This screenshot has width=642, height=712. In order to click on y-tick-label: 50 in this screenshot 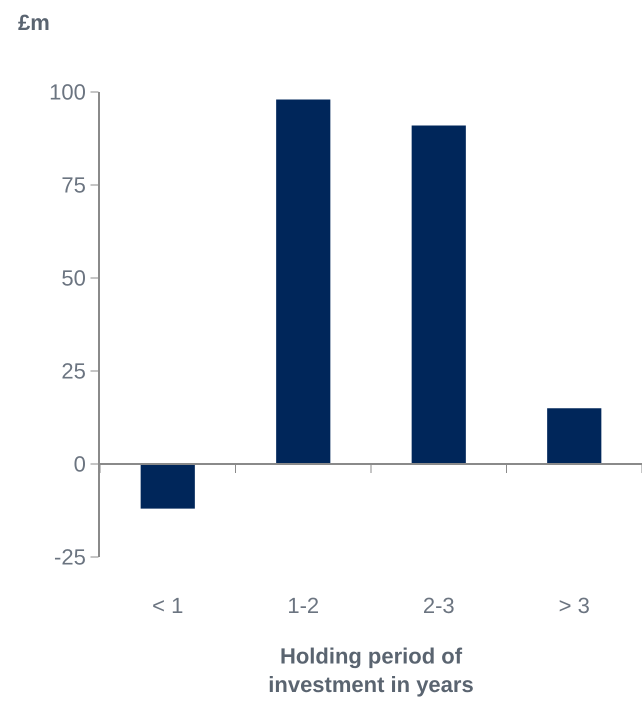, I will do `click(73, 278)`.